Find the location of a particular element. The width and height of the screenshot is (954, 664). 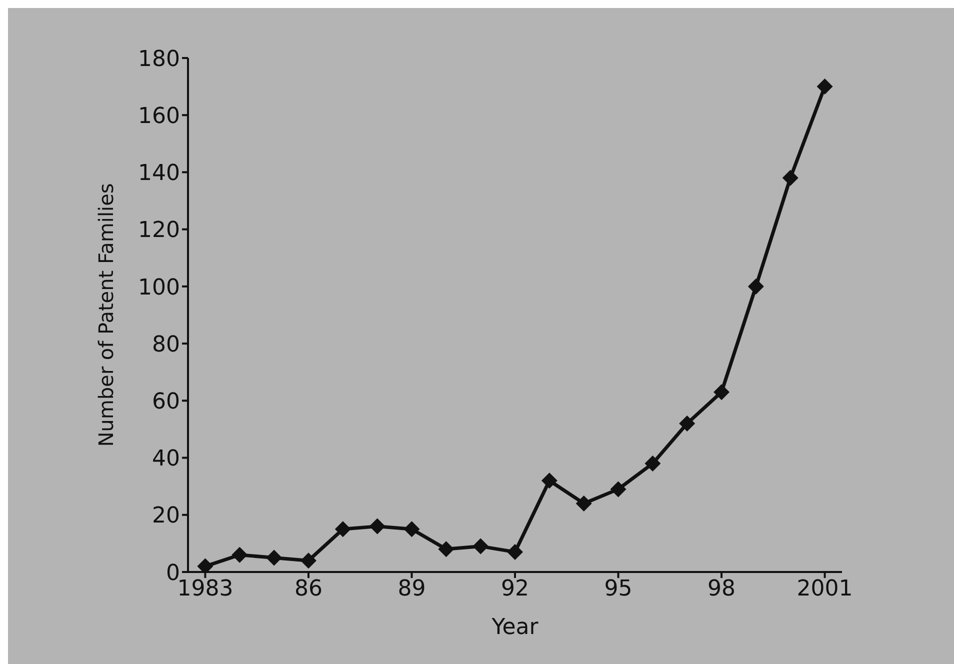

x-tick-label: 86 is located at coordinates (308, 589).